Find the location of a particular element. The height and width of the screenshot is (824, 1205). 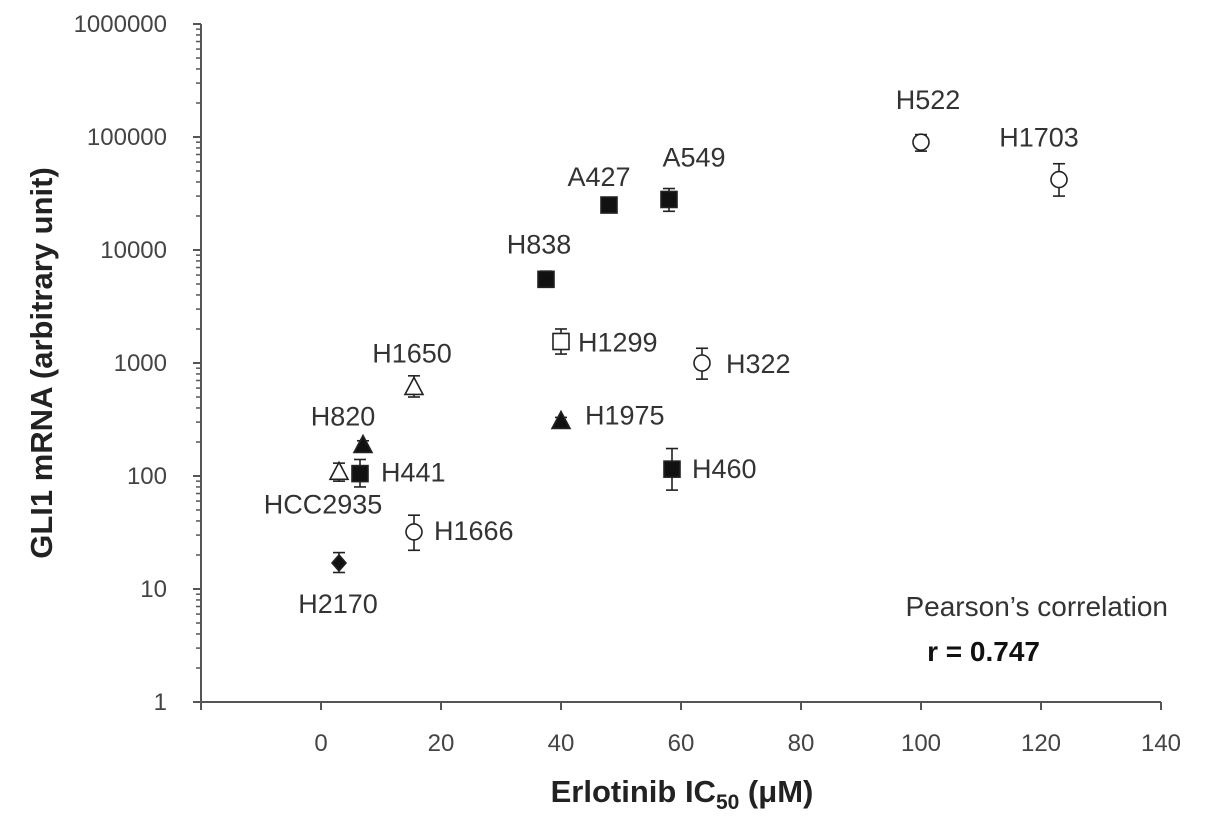

point-h820 is located at coordinates (363, 443).